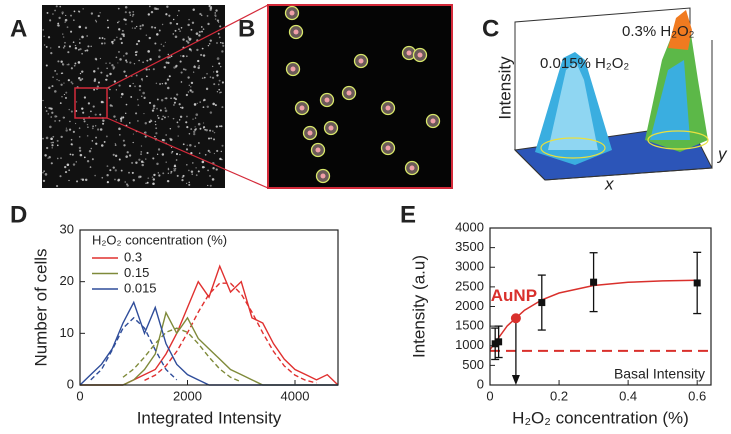 The width and height of the screenshot is (731, 434). What do you see at coordinates (515, 380) in the screenshot?
I see `arrow-head` at bounding box center [515, 380].